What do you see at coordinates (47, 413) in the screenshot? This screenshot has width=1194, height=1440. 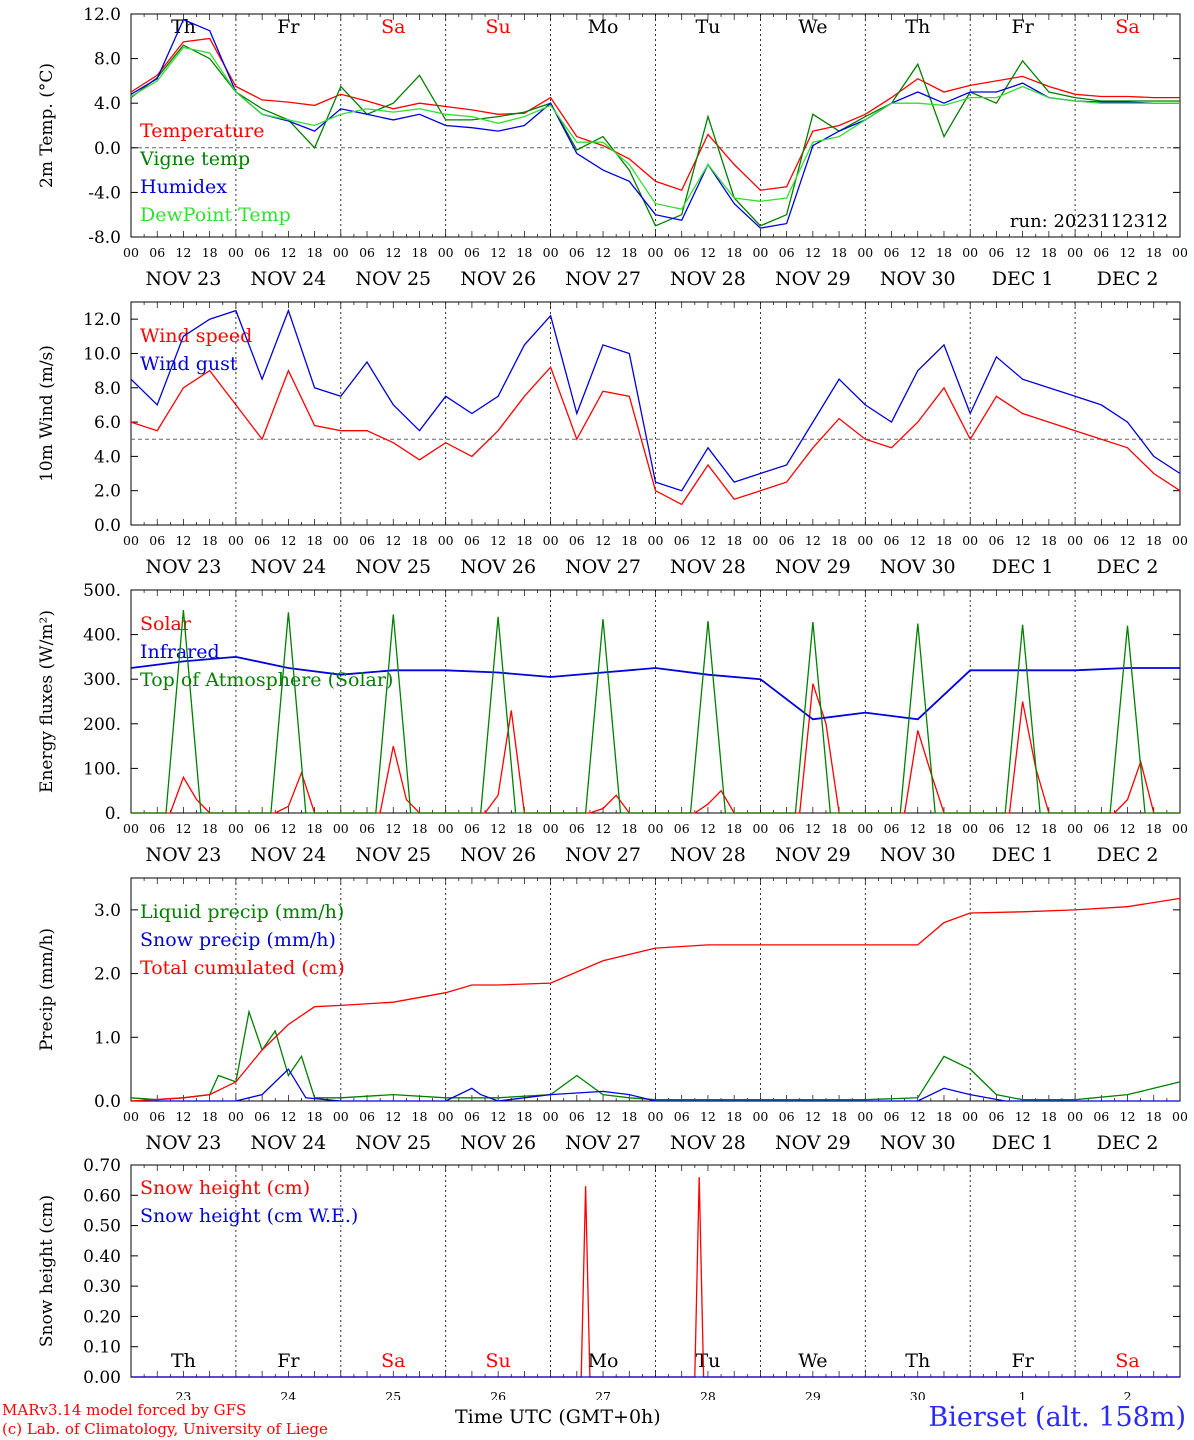 I see `y-axis-label: 10m Wind (m/s)` at bounding box center [47, 413].